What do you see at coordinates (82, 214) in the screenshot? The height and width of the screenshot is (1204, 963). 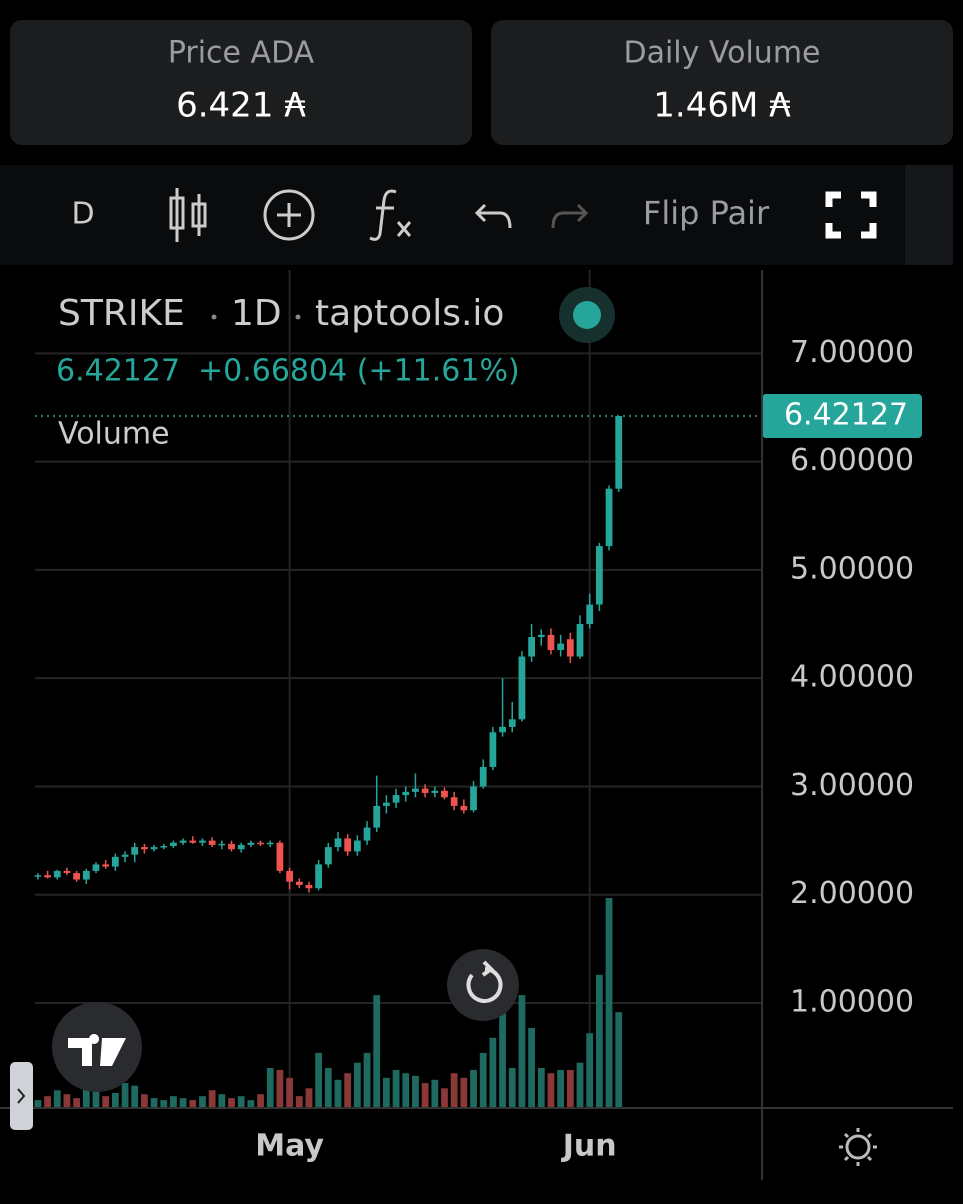 I see `interval-button: D` at bounding box center [82, 214].